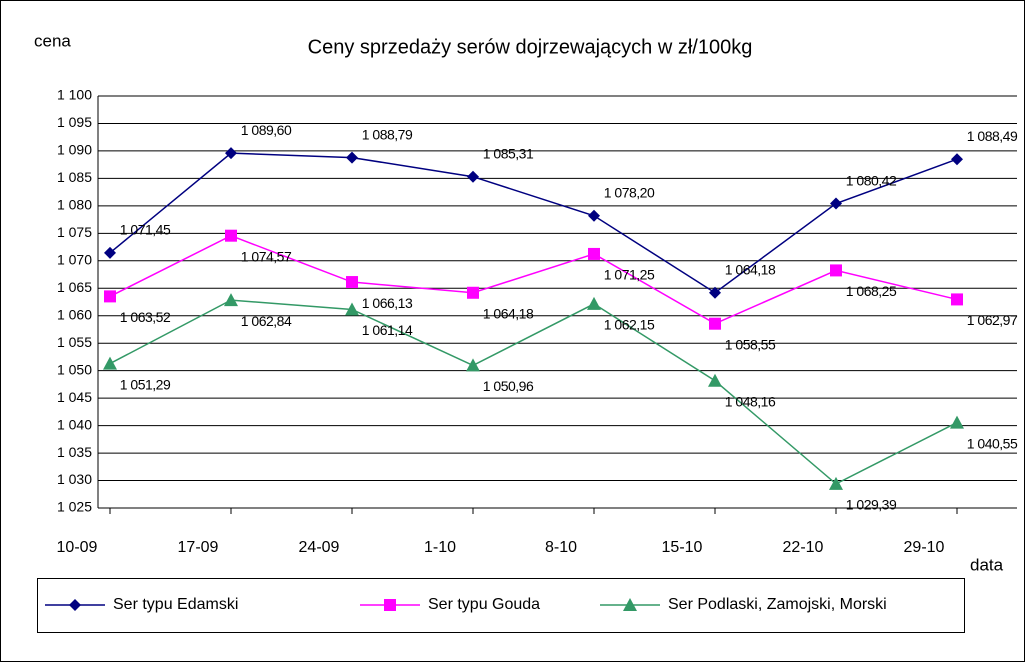  Describe the element at coordinates (440, 547) in the screenshot. I see `x-tick-label: 1-10` at that location.